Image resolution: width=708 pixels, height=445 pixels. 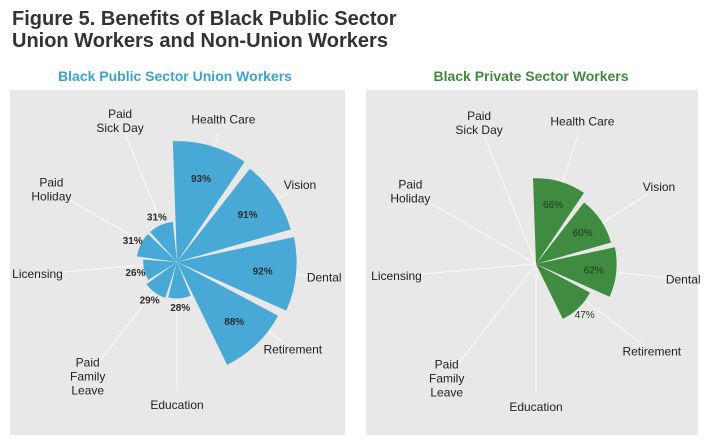 I want to click on union-category-label: Paid Holiday, so click(x=51, y=190).